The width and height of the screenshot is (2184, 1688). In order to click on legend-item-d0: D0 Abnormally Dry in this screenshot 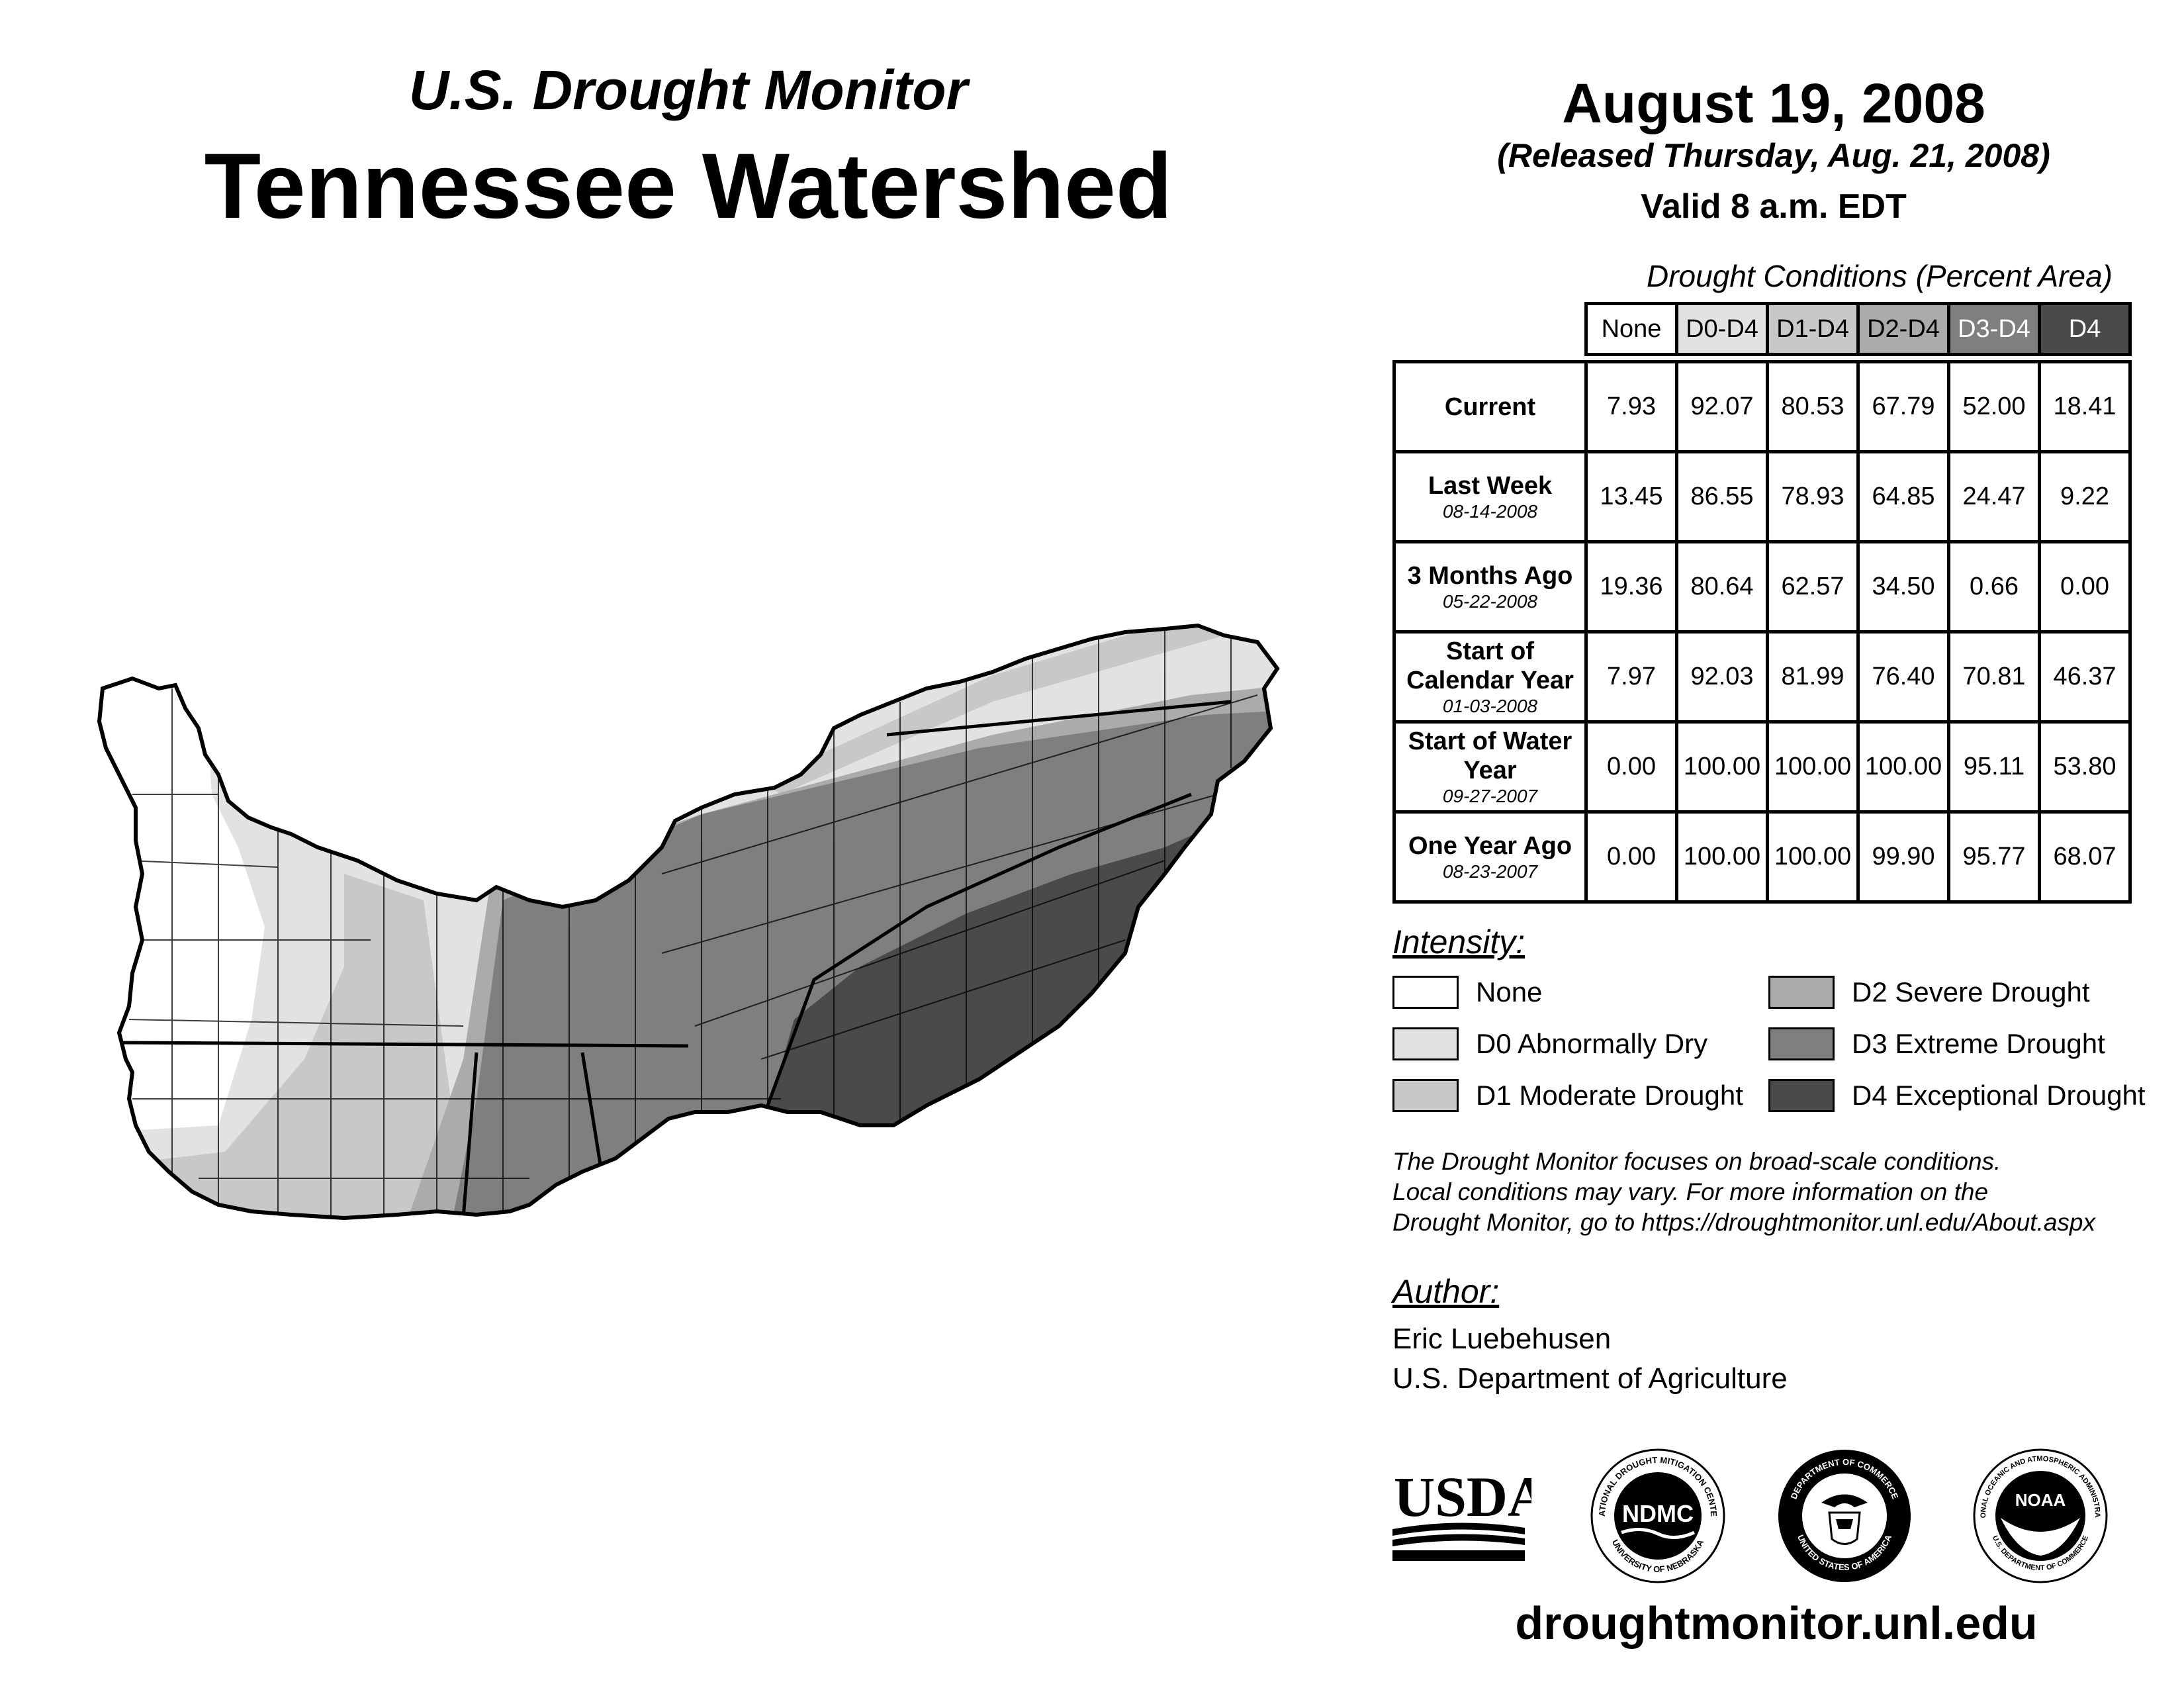, I will do `click(1550, 1043)`.